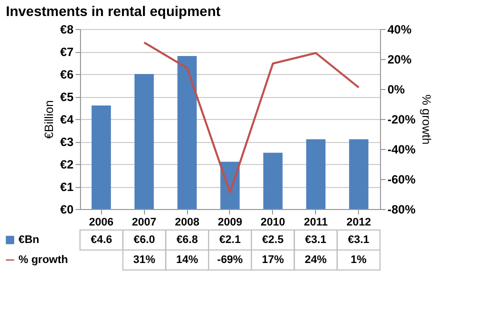 Image resolution: width=480 pixels, height=320 pixels. Describe the element at coordinates (187, 260) in the screenshot. I see `data-label: 14%` at that location.